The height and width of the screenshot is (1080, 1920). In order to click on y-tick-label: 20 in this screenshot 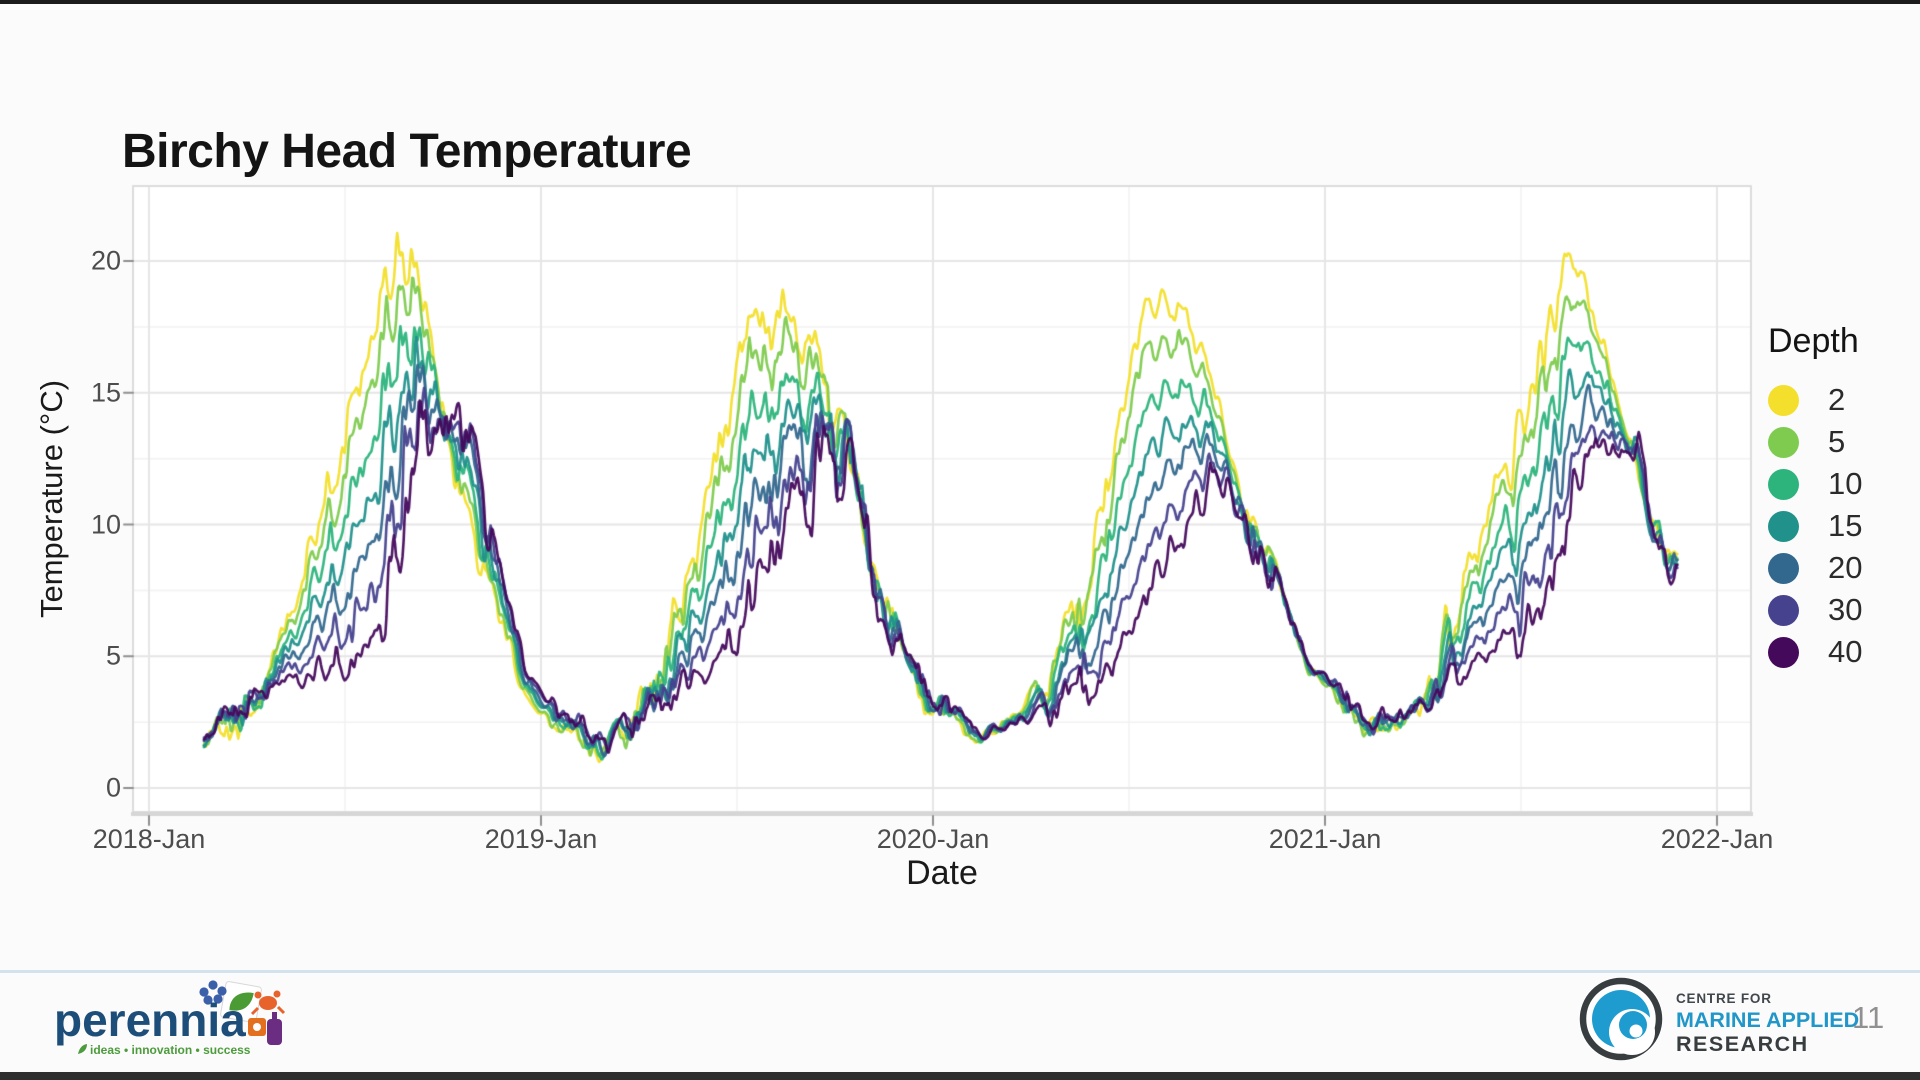, I will do `click(105, 260)`.